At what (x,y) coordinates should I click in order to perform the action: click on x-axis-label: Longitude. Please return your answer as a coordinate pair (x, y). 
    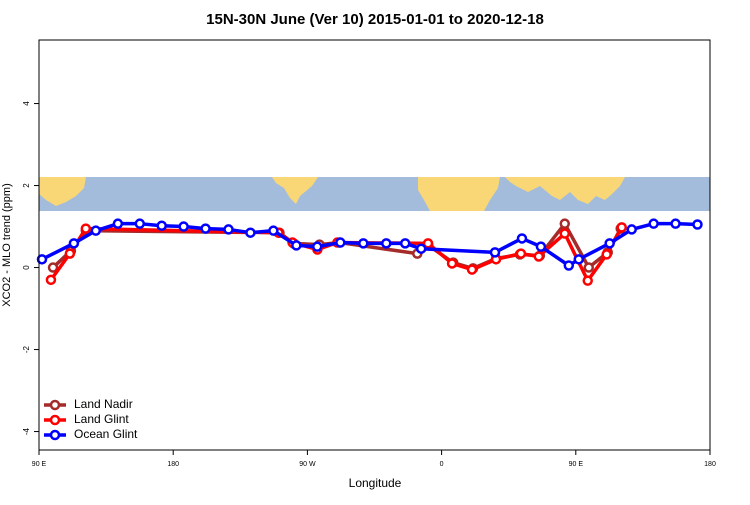
    Looking at the image, I should click on (375, 483).